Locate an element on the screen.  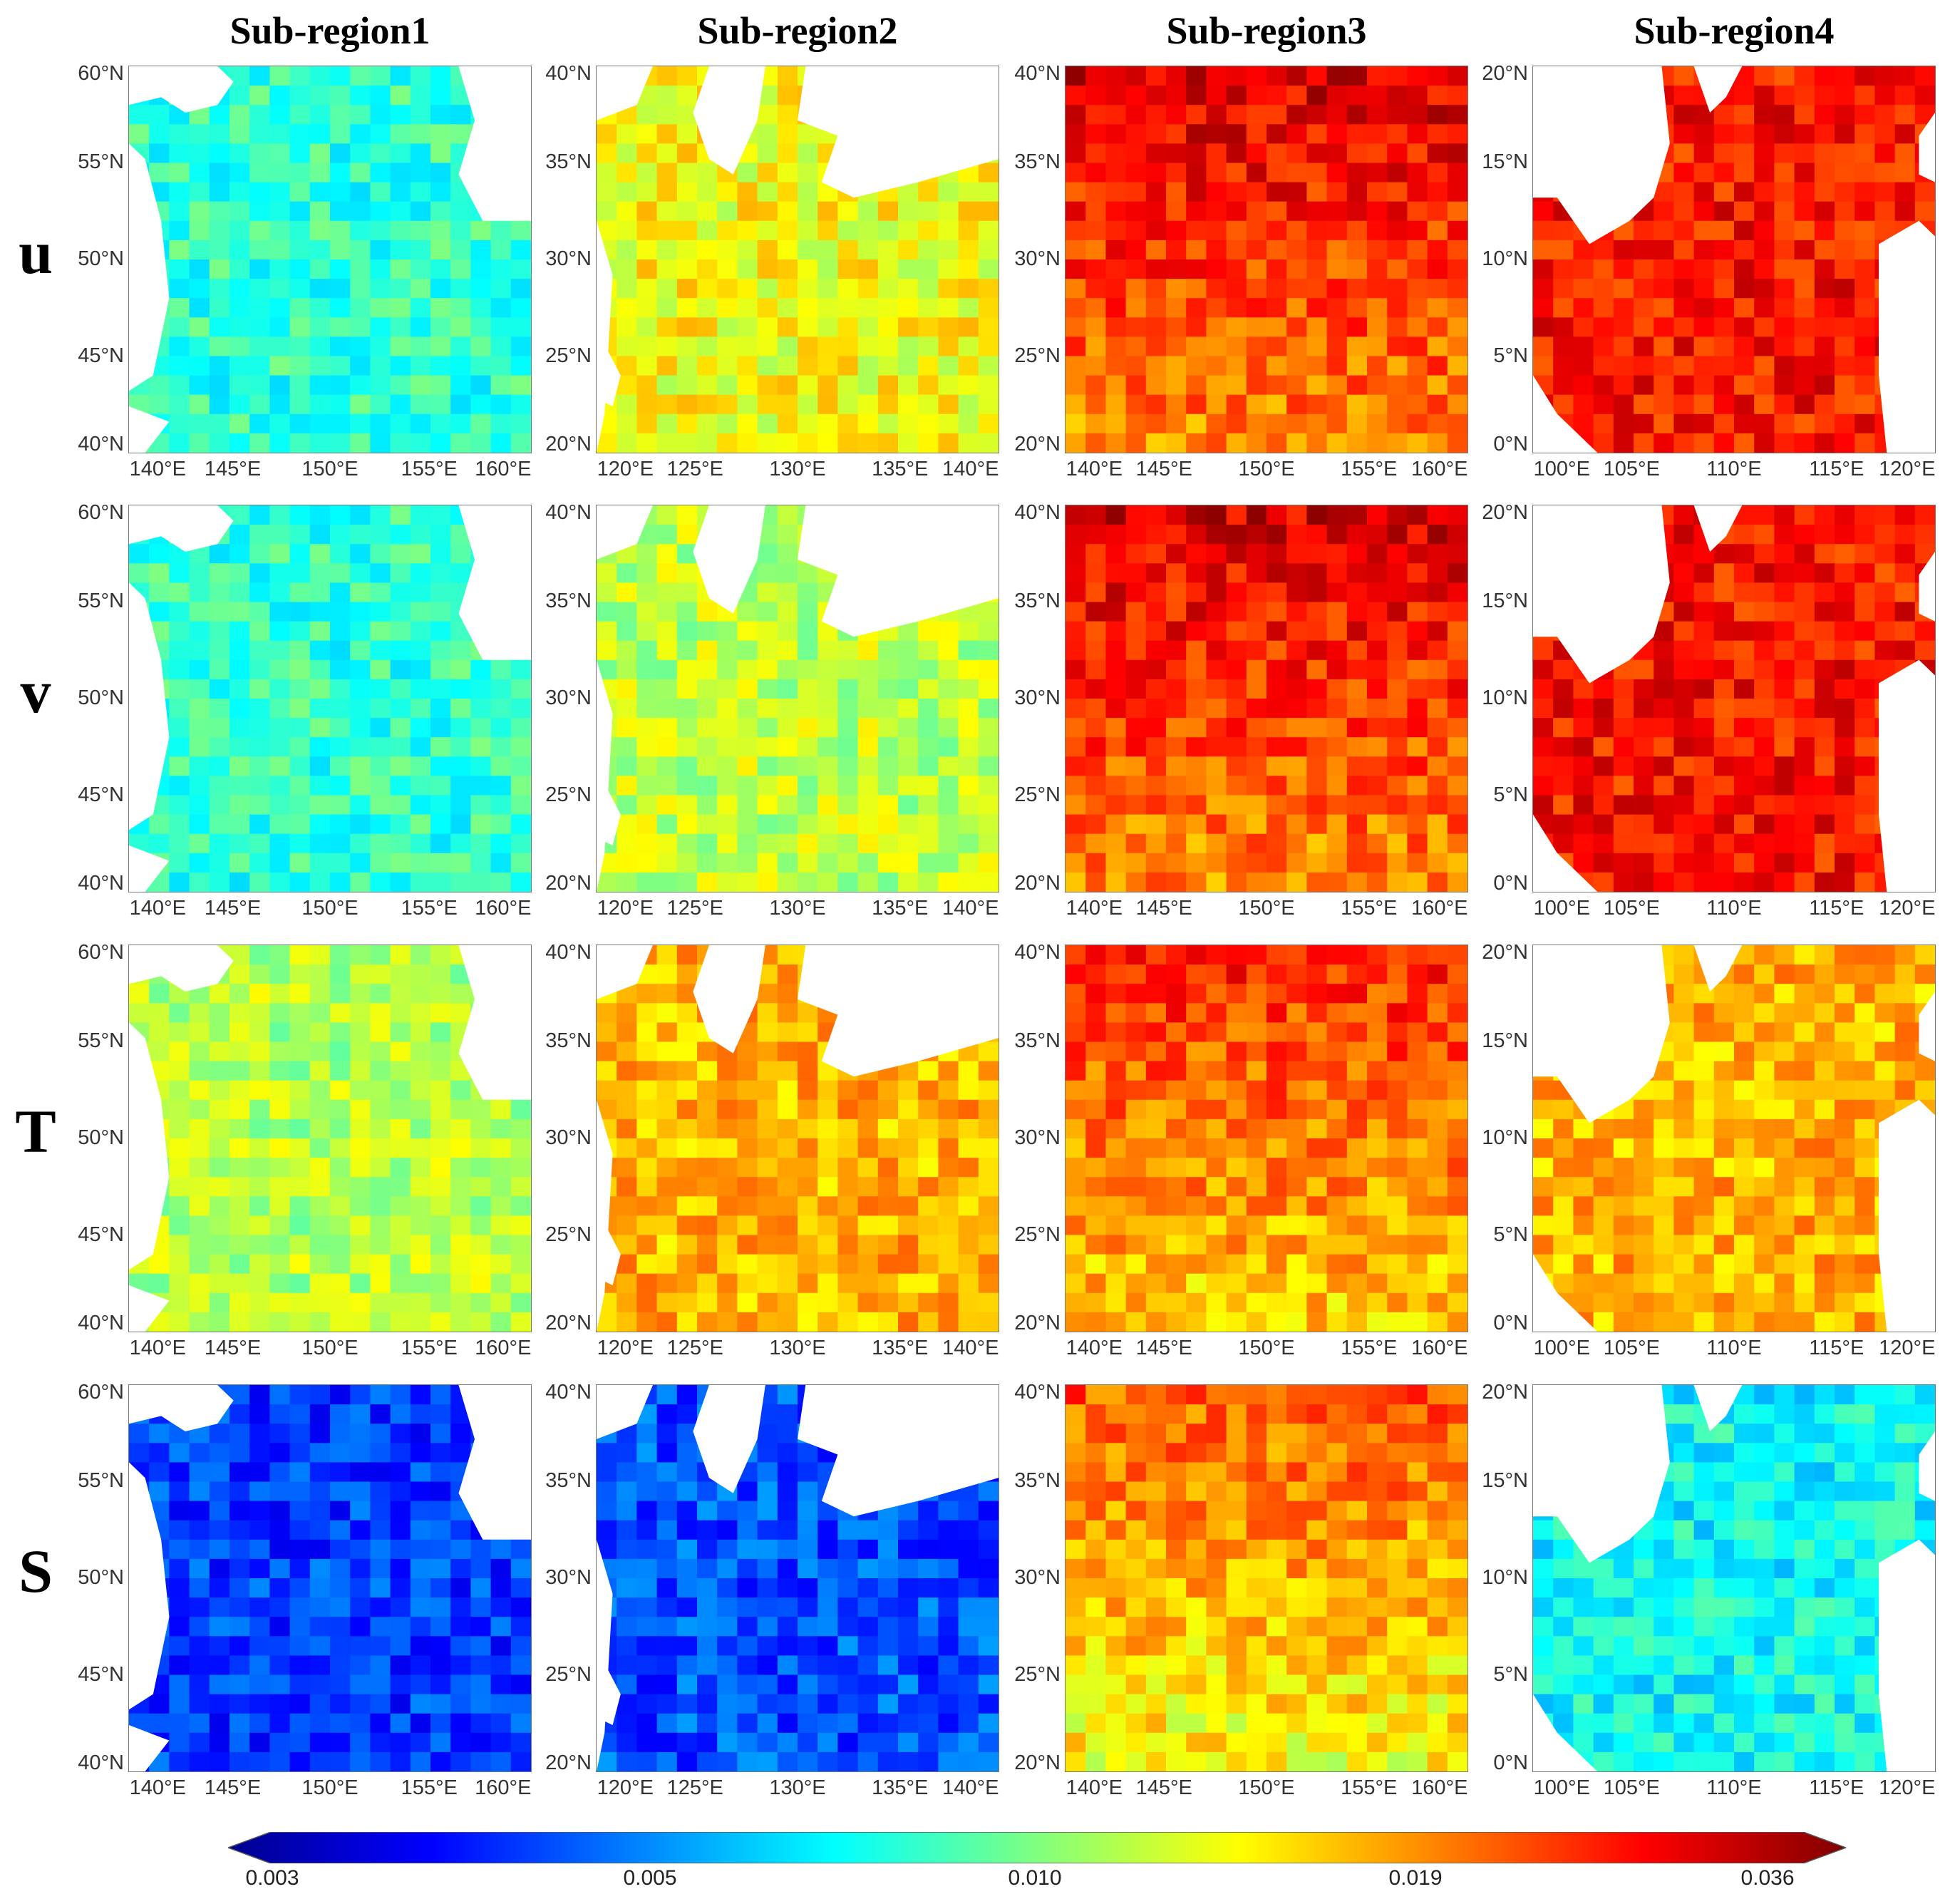
lon-tick-label: 110°E is located at coordinates (1734, 908).